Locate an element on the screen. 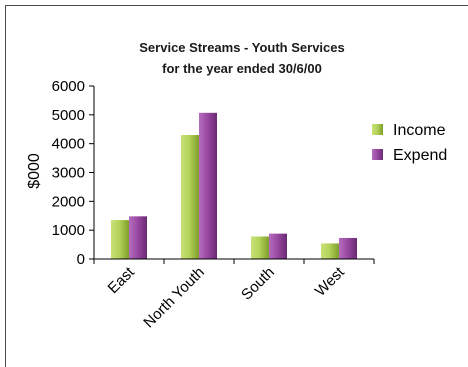 This screenshot has height=367, width=468. chart-title: Service Streams - Youth Services is located at coordinates (241, 47).